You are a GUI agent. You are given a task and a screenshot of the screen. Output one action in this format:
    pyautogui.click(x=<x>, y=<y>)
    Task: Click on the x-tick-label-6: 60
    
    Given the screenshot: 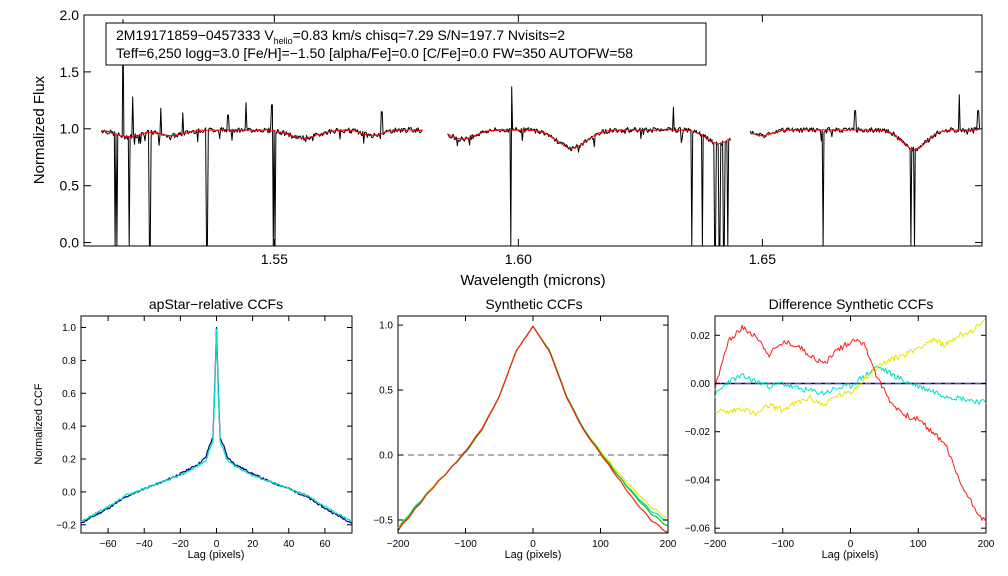 What is the action you would take?
    pyautogui.click(x=325, y=544)
    